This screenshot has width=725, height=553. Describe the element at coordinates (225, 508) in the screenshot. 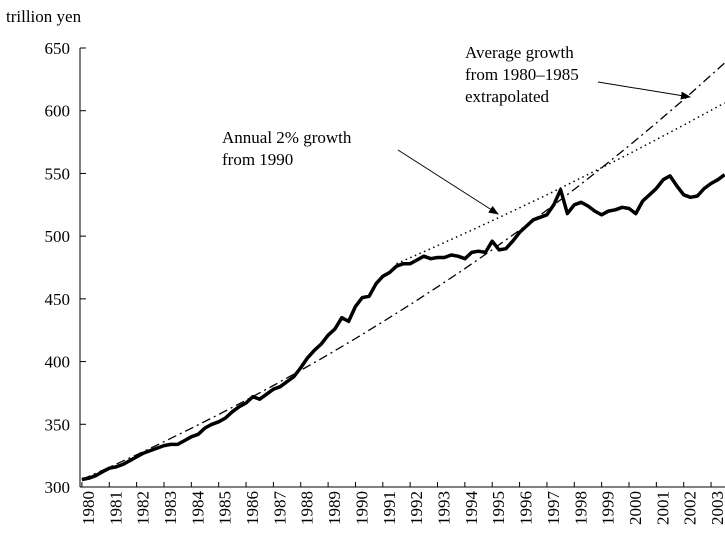

I see `x-tick-label: 1985` at that location.